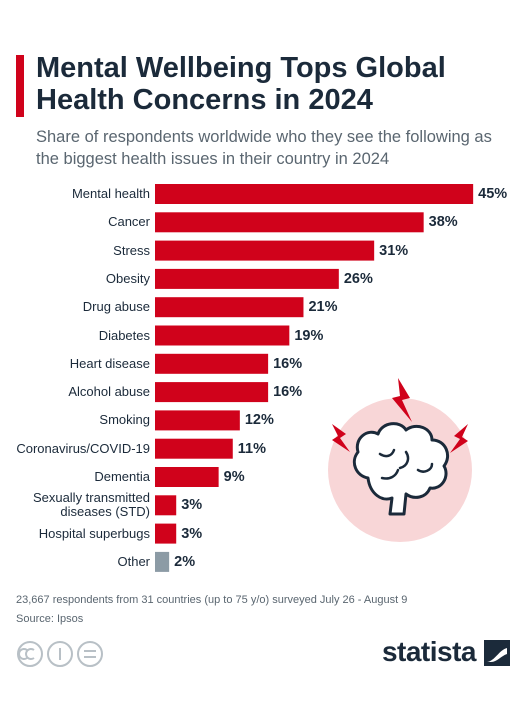 Image resolution: width=526 pixels, height=701 pixels. I want to click on accent-bar, so click(20, 86).